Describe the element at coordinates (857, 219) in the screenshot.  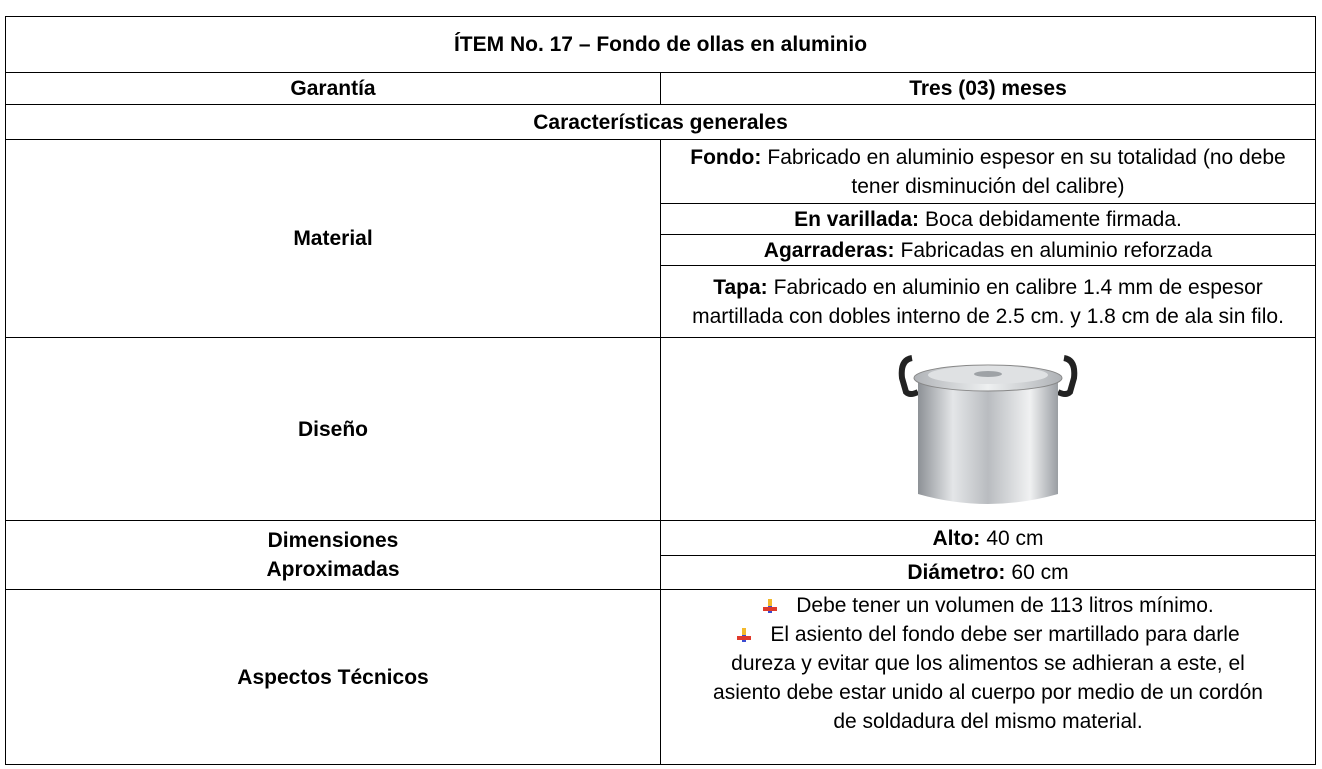
I see `term: En varillada:` at that location.